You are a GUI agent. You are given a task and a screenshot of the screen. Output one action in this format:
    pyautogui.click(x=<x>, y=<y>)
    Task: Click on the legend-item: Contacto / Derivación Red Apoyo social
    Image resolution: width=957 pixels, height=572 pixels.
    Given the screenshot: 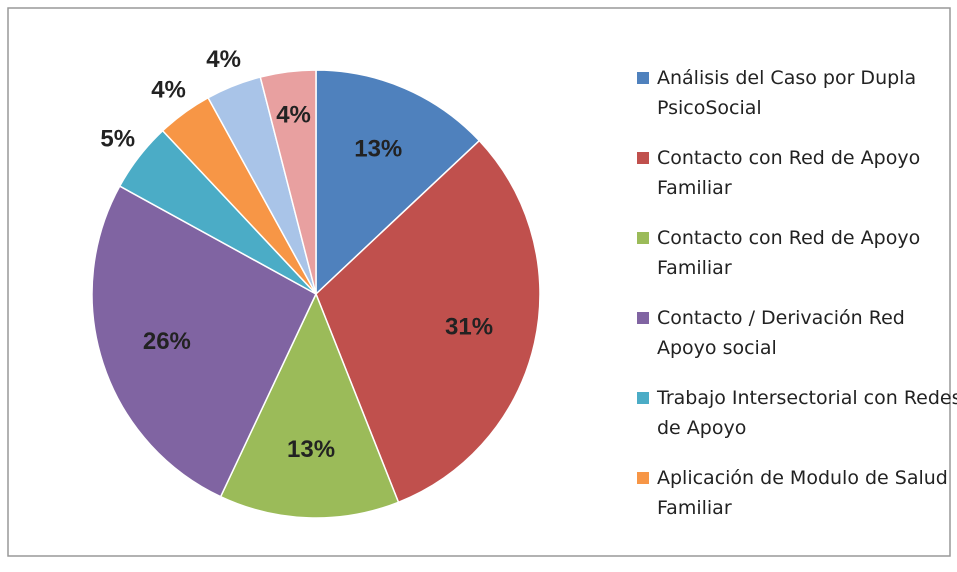 What is the action you would take?
    pyautogui.click(x=797, y=333)
    